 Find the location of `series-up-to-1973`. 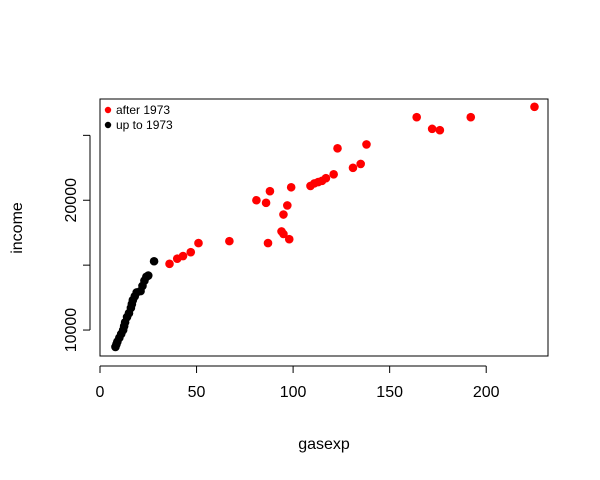

series-up-to-1973 is located at coordinates (135, 304).